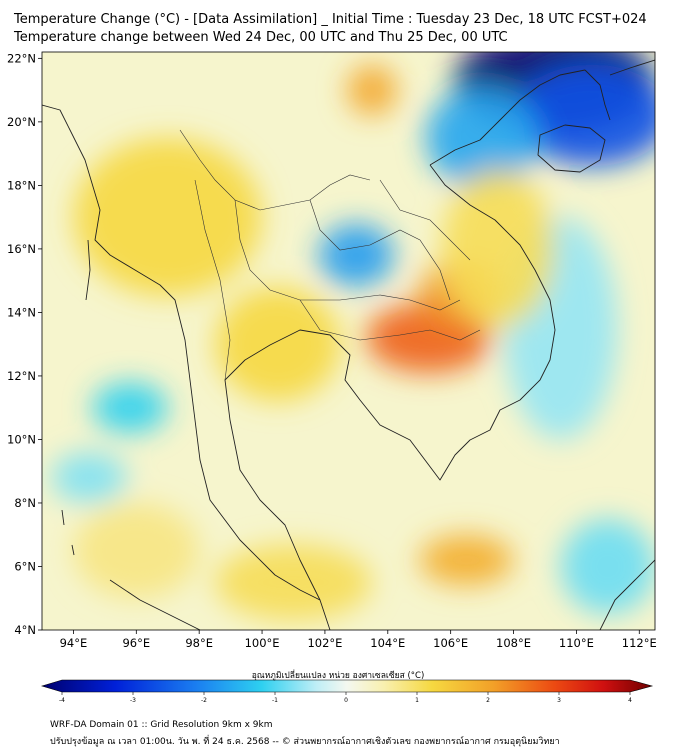  What do you see at coordinates (627, 594) in the screenshot?
I see `borneo-coast` at bounding box center [627, 594].